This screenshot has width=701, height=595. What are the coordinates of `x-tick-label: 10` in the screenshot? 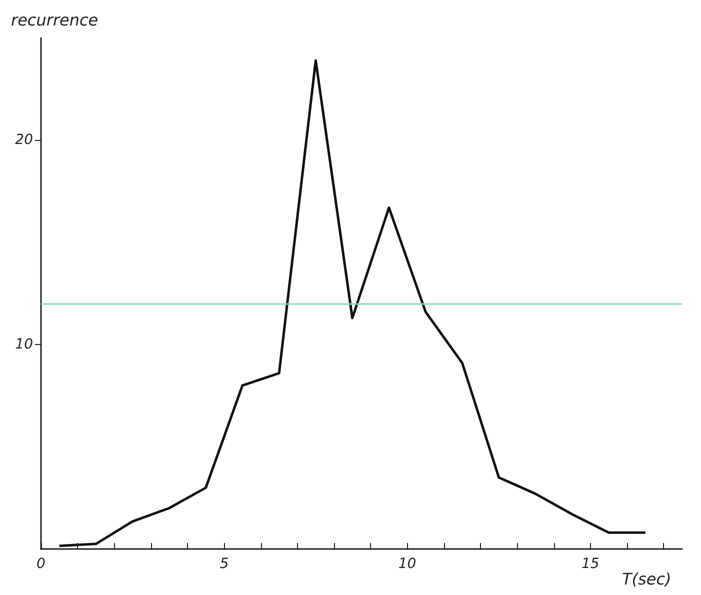 It's located at (407, 564).